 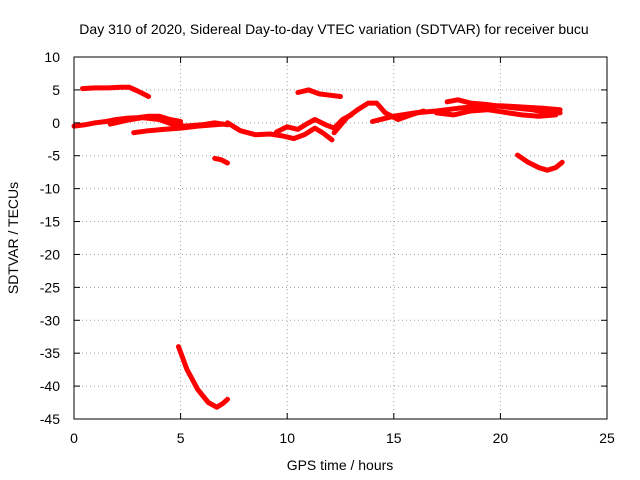 What do you see at coordinates (56, 90) in the screenshot?
I see `y-tick-label: 5` at bounding box center [56, 90].